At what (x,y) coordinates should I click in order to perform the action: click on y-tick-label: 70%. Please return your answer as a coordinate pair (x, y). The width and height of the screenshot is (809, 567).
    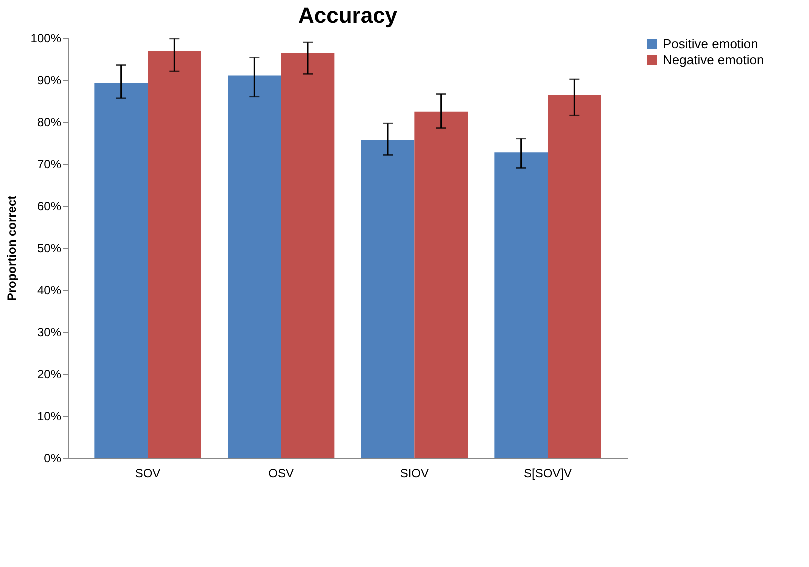
    Looking at the image, I should click on (49, 165).